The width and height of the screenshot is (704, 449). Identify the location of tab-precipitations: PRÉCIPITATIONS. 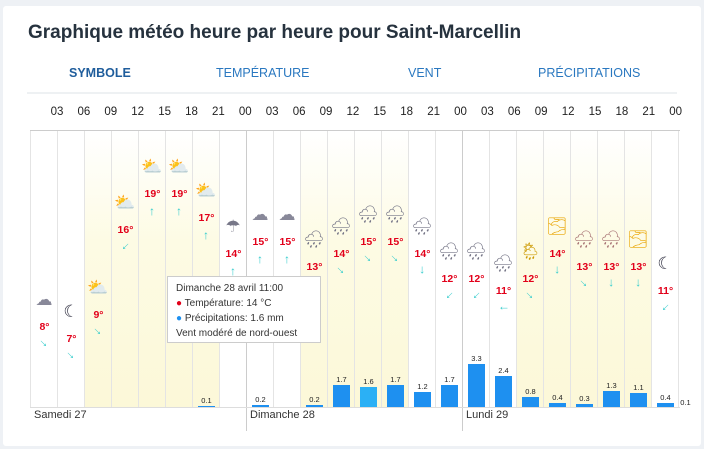
(589, 73).